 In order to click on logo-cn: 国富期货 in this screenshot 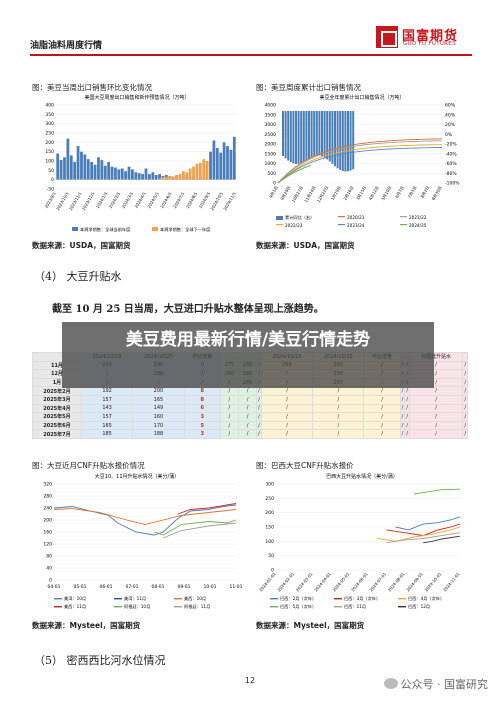, I will do `click(430, 36)`.